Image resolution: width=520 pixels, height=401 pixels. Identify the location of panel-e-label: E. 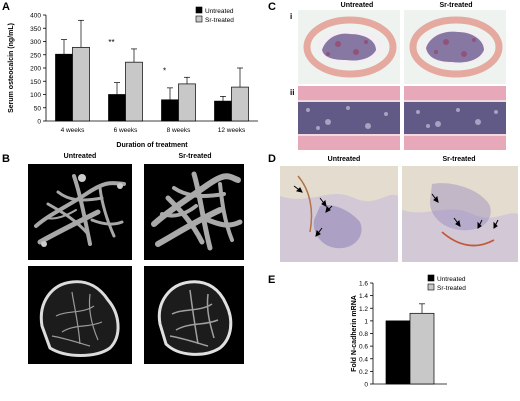
(272, 280).